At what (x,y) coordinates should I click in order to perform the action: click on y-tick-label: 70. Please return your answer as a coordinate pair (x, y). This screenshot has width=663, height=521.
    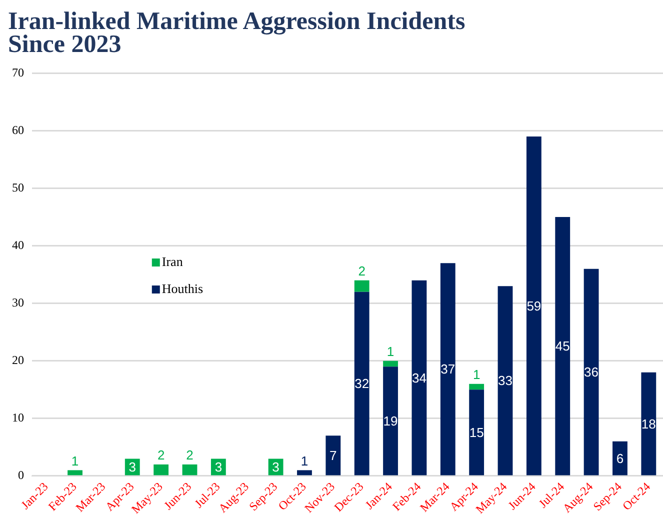
    Looking at the image, I should click on (18, 72).